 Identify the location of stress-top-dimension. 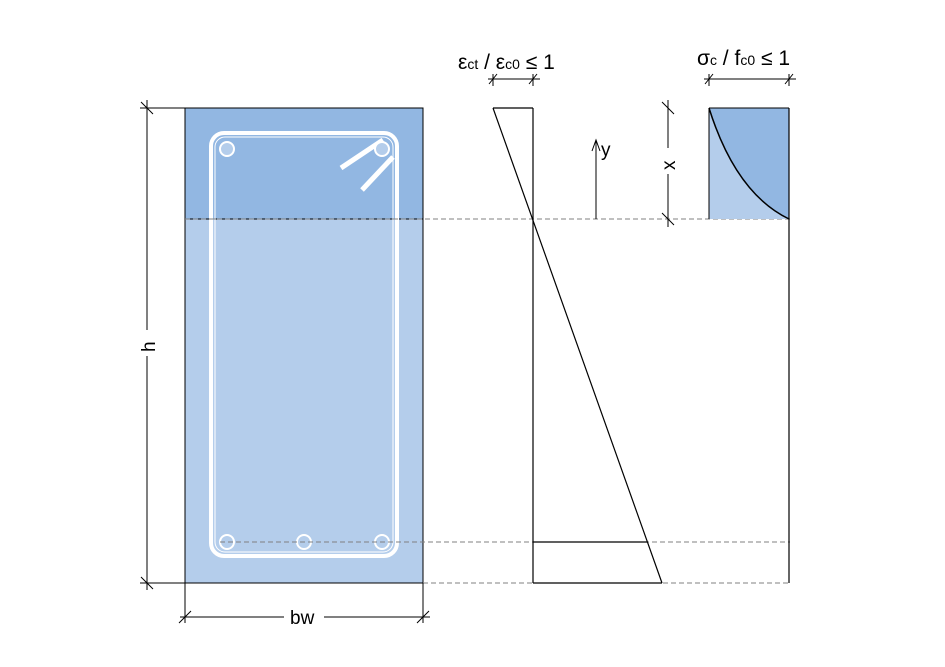
(750, 79).